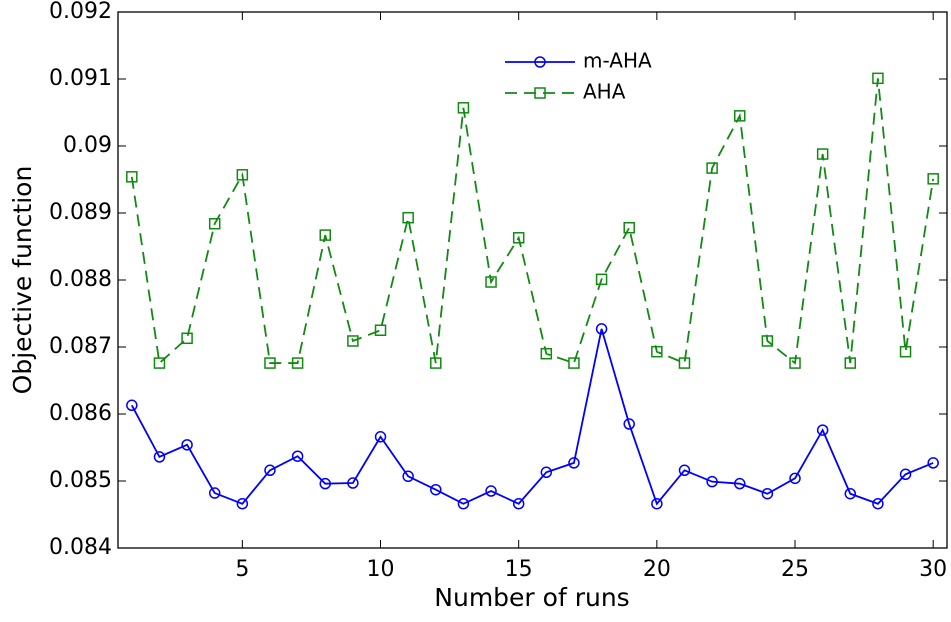  What do you see at coordinates (80, 480) in the screenshot?
I see `y-tick-label: 0.085` at bounding box center [80, 480].